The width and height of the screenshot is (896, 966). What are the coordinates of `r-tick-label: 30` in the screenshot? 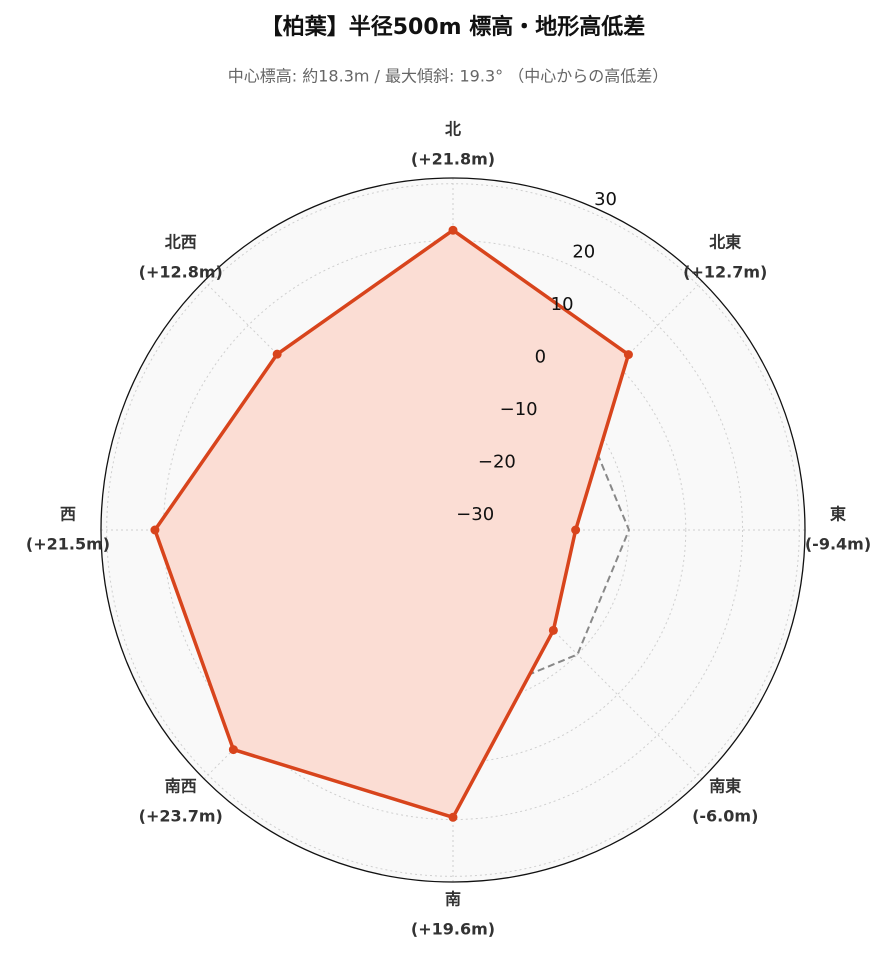 It's located at (605, 199).